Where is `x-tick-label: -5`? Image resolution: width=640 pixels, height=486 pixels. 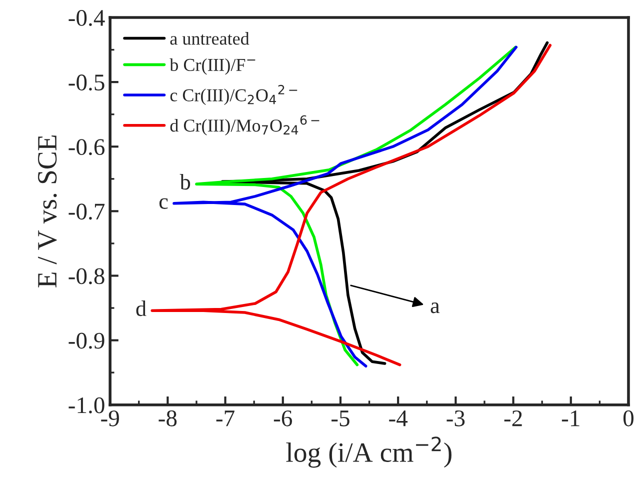 x-tick-label: -5 is located at coordinates (341, 418).